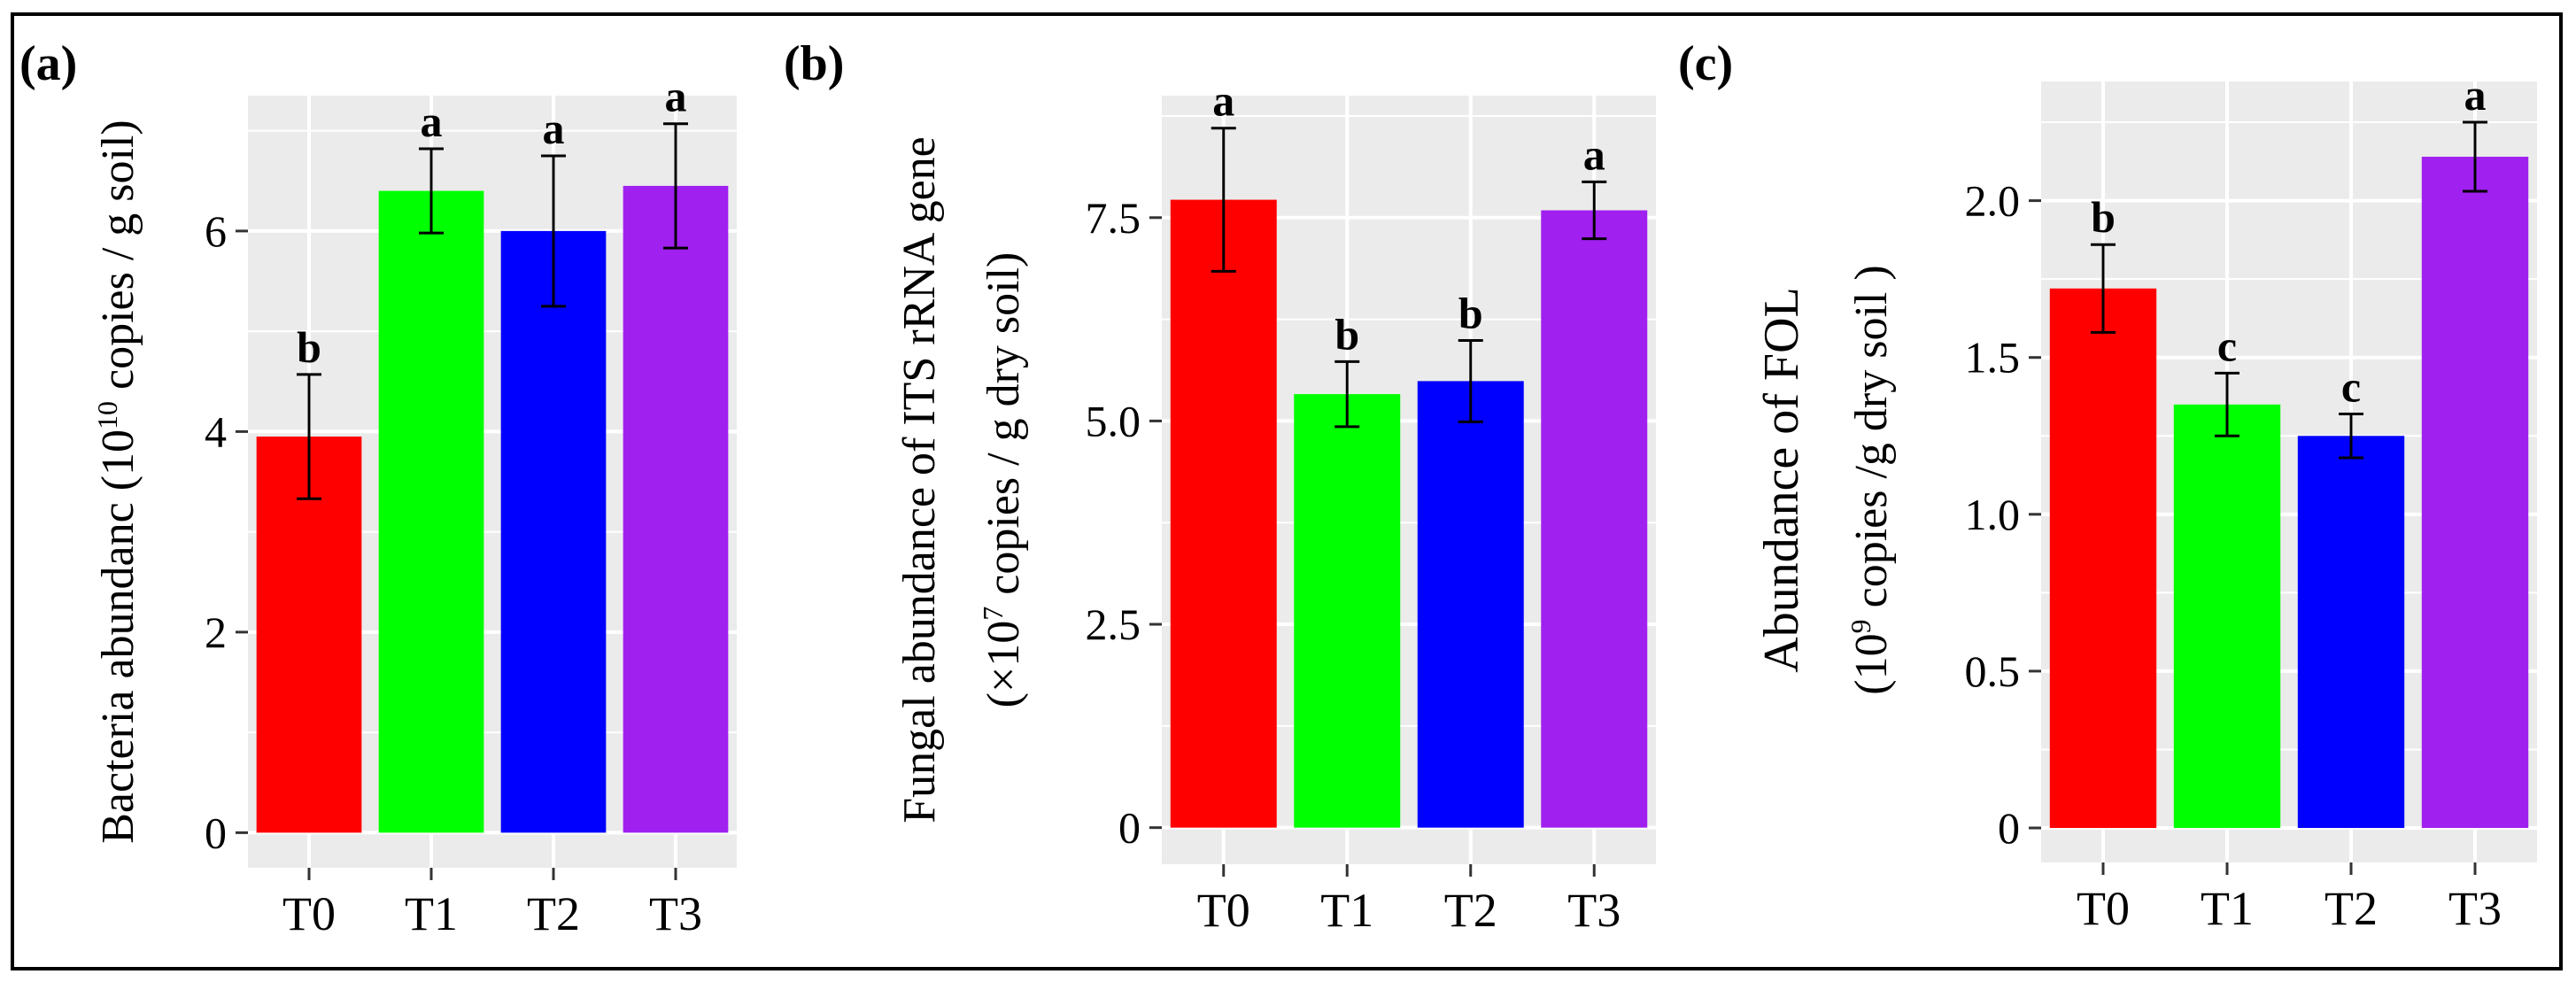 This screenshot has height=982, width=2576. Describe the element at coordinates (676, 509) in the screenshot. I see `panel-a-bar-t3` at that location.